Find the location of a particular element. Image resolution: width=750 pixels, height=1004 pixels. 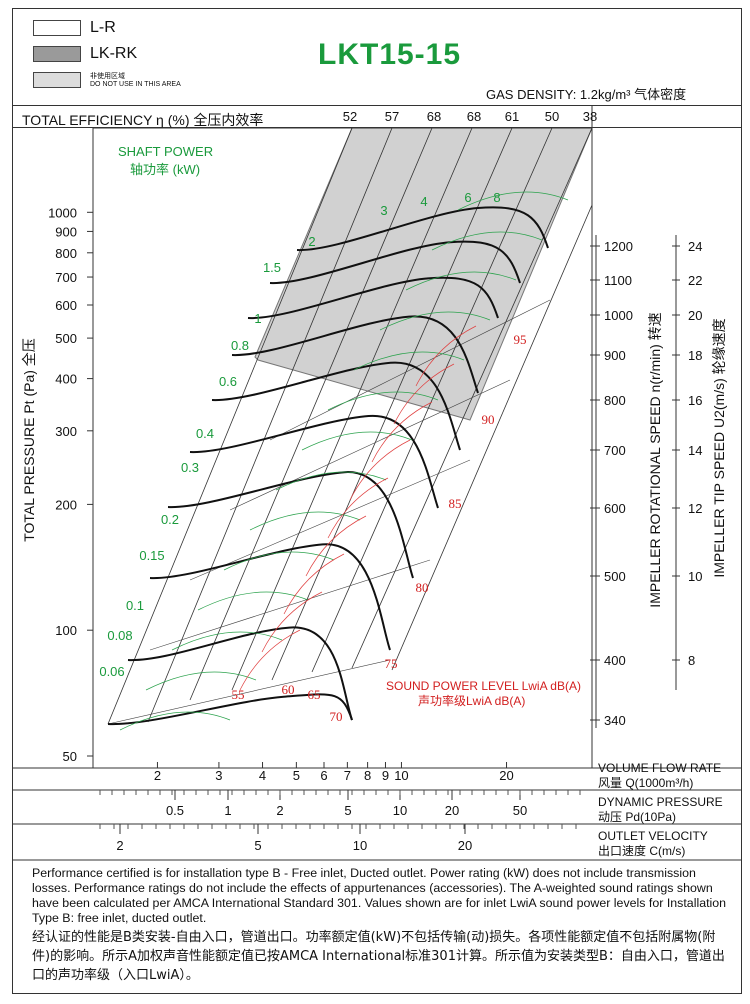

shaft-power-label: 0.06 is located at coordinates (111, 671).